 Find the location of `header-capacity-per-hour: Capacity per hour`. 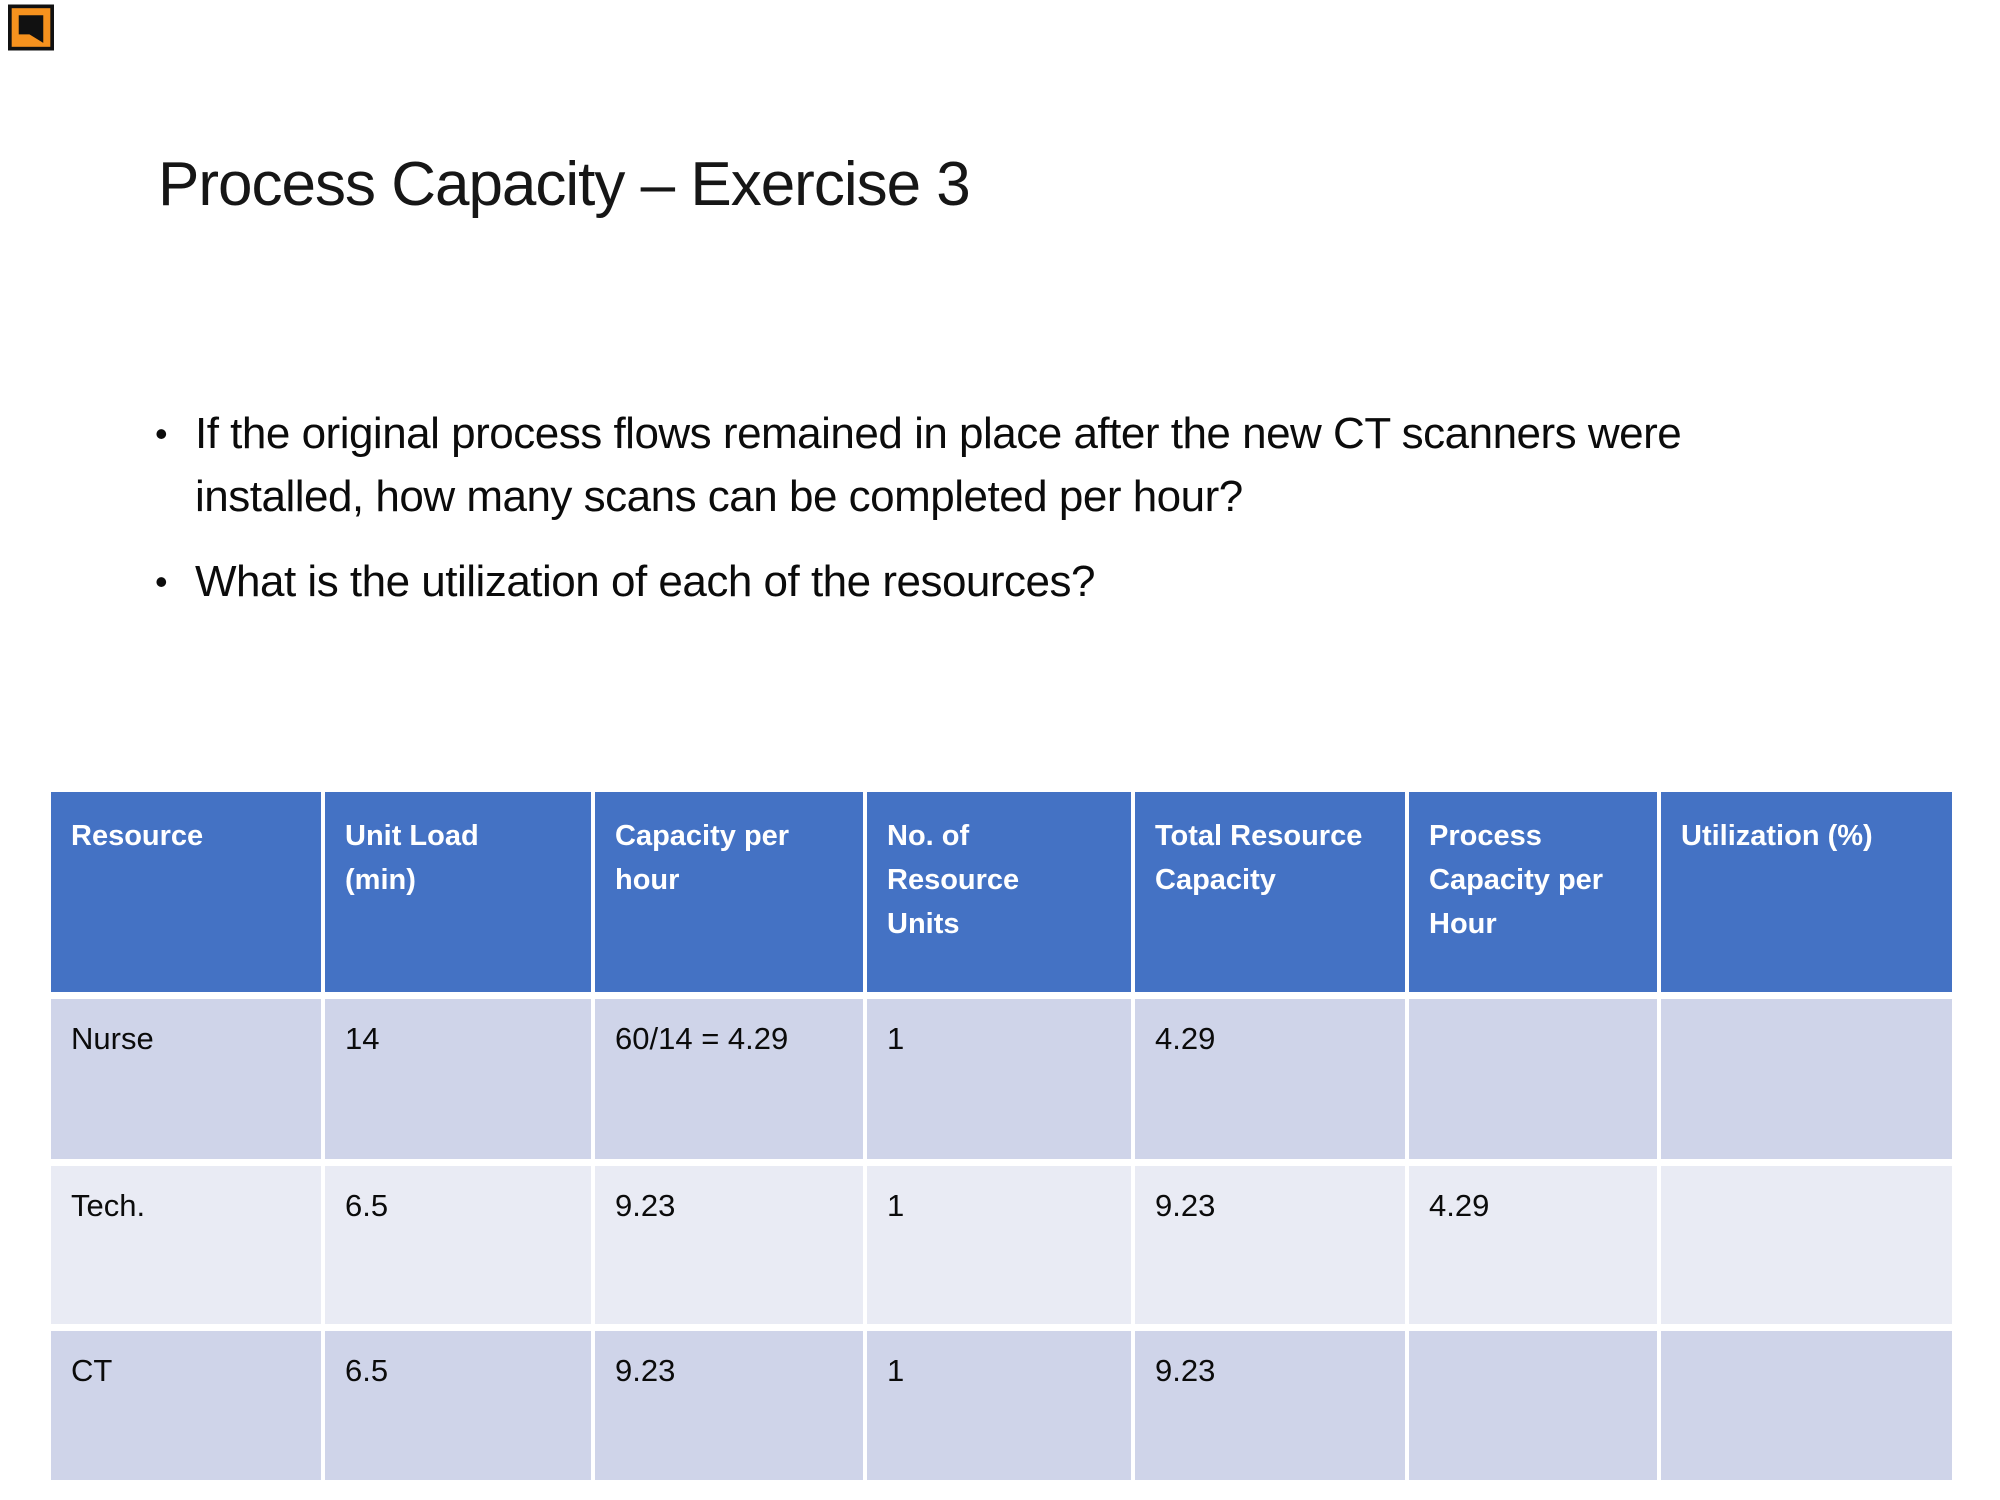

header-capacity-per-hour: Capacity per hour is located at coordinates (728, 893).